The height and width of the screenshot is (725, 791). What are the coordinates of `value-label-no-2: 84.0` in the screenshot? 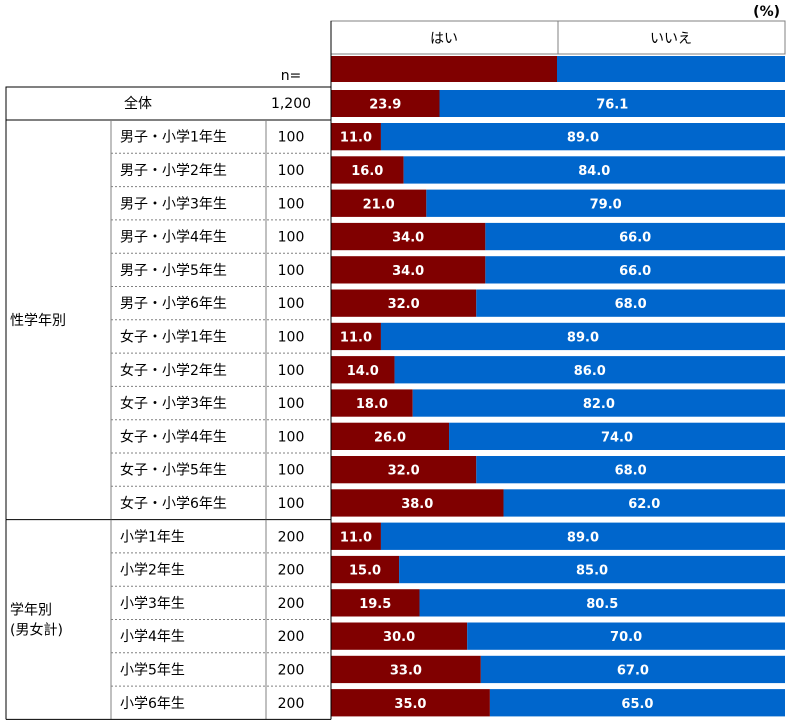 It's located at (594, 171).